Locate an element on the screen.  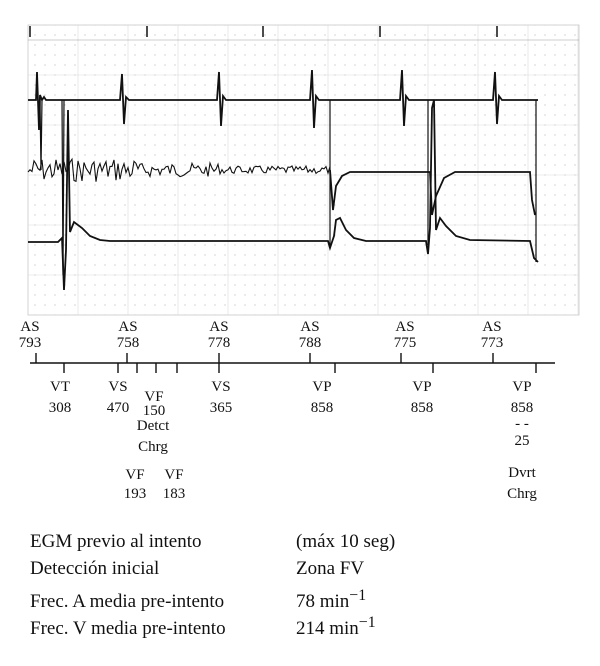
atrial-marker-value: 758 is located at coordinates (128, 343).